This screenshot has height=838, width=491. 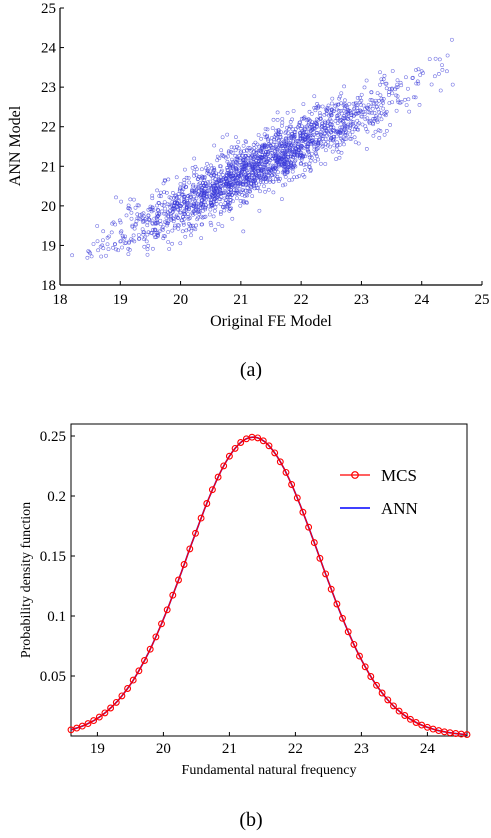 What do you see at coordinates (120, 300) in the screenshot?
I see `x-tick-label: 19` at bounding box center [120, 300].